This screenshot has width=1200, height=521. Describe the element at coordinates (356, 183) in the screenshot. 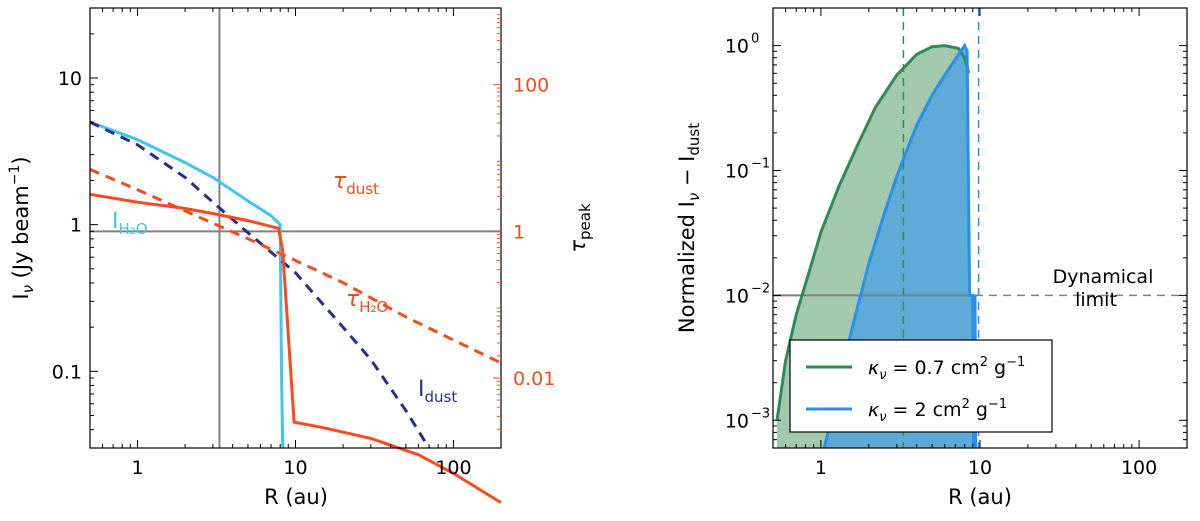

I see `tau-dust-label: τdust` at that location.